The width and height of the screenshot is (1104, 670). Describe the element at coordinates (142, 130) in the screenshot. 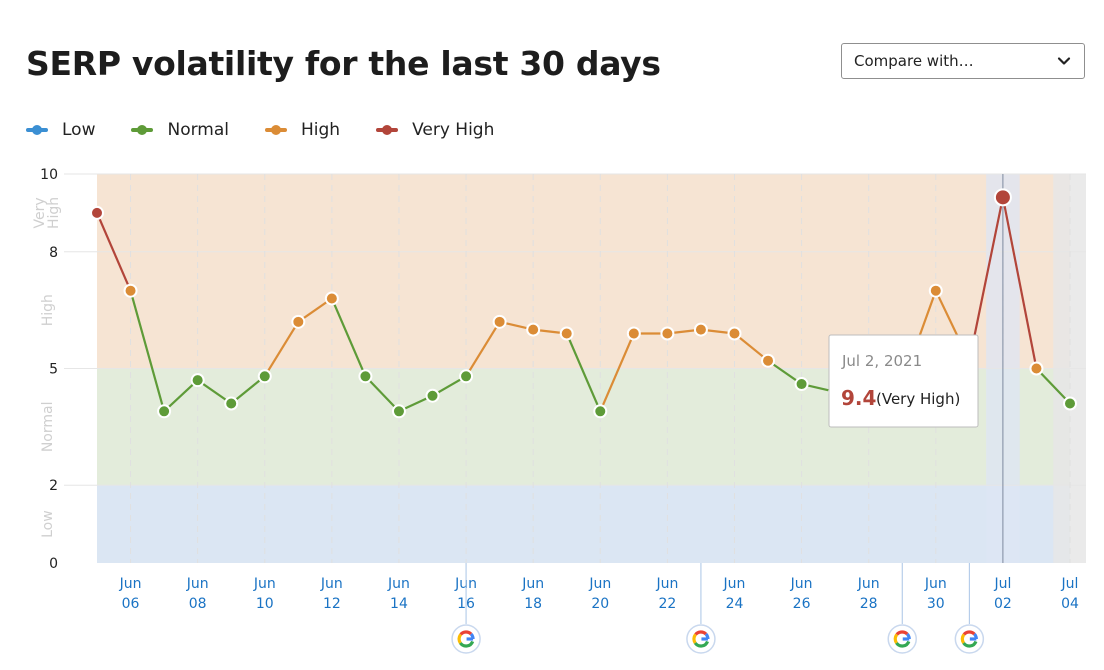

I see `legend-marker-normal` at that location.